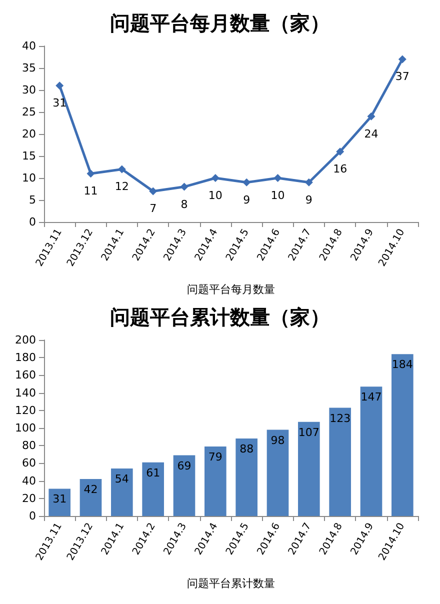 The image size is (440, 604). Describe the element at coordinates (121, 187) in the screenshot. I see `data-label: 12` at that location.